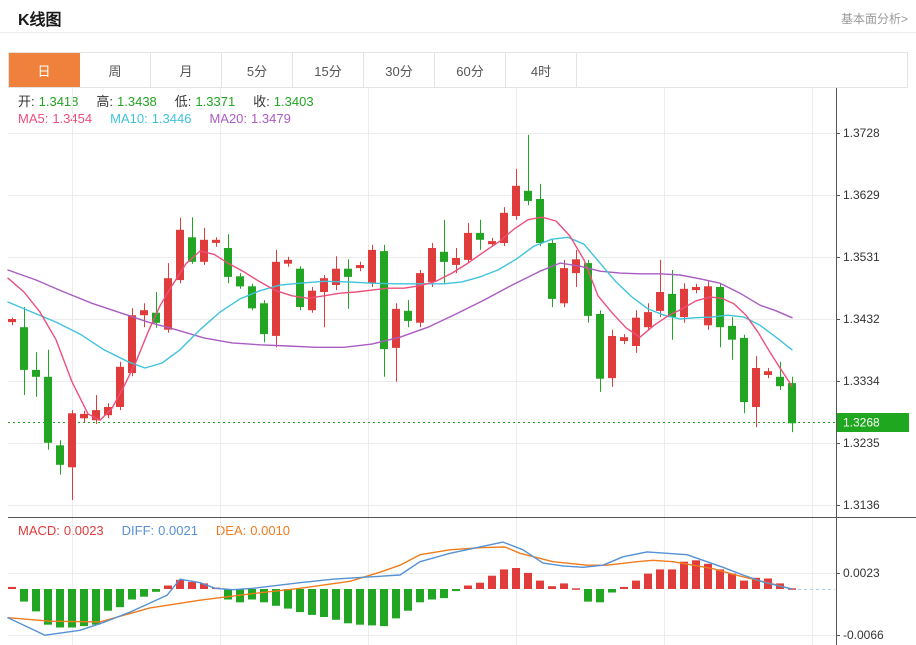 The height and width of the screenshot is (645, 916). What do you see at coordinates (115, 70) in the screenshot?
I see `tab-周: 周` at bounding box center [115, 70].